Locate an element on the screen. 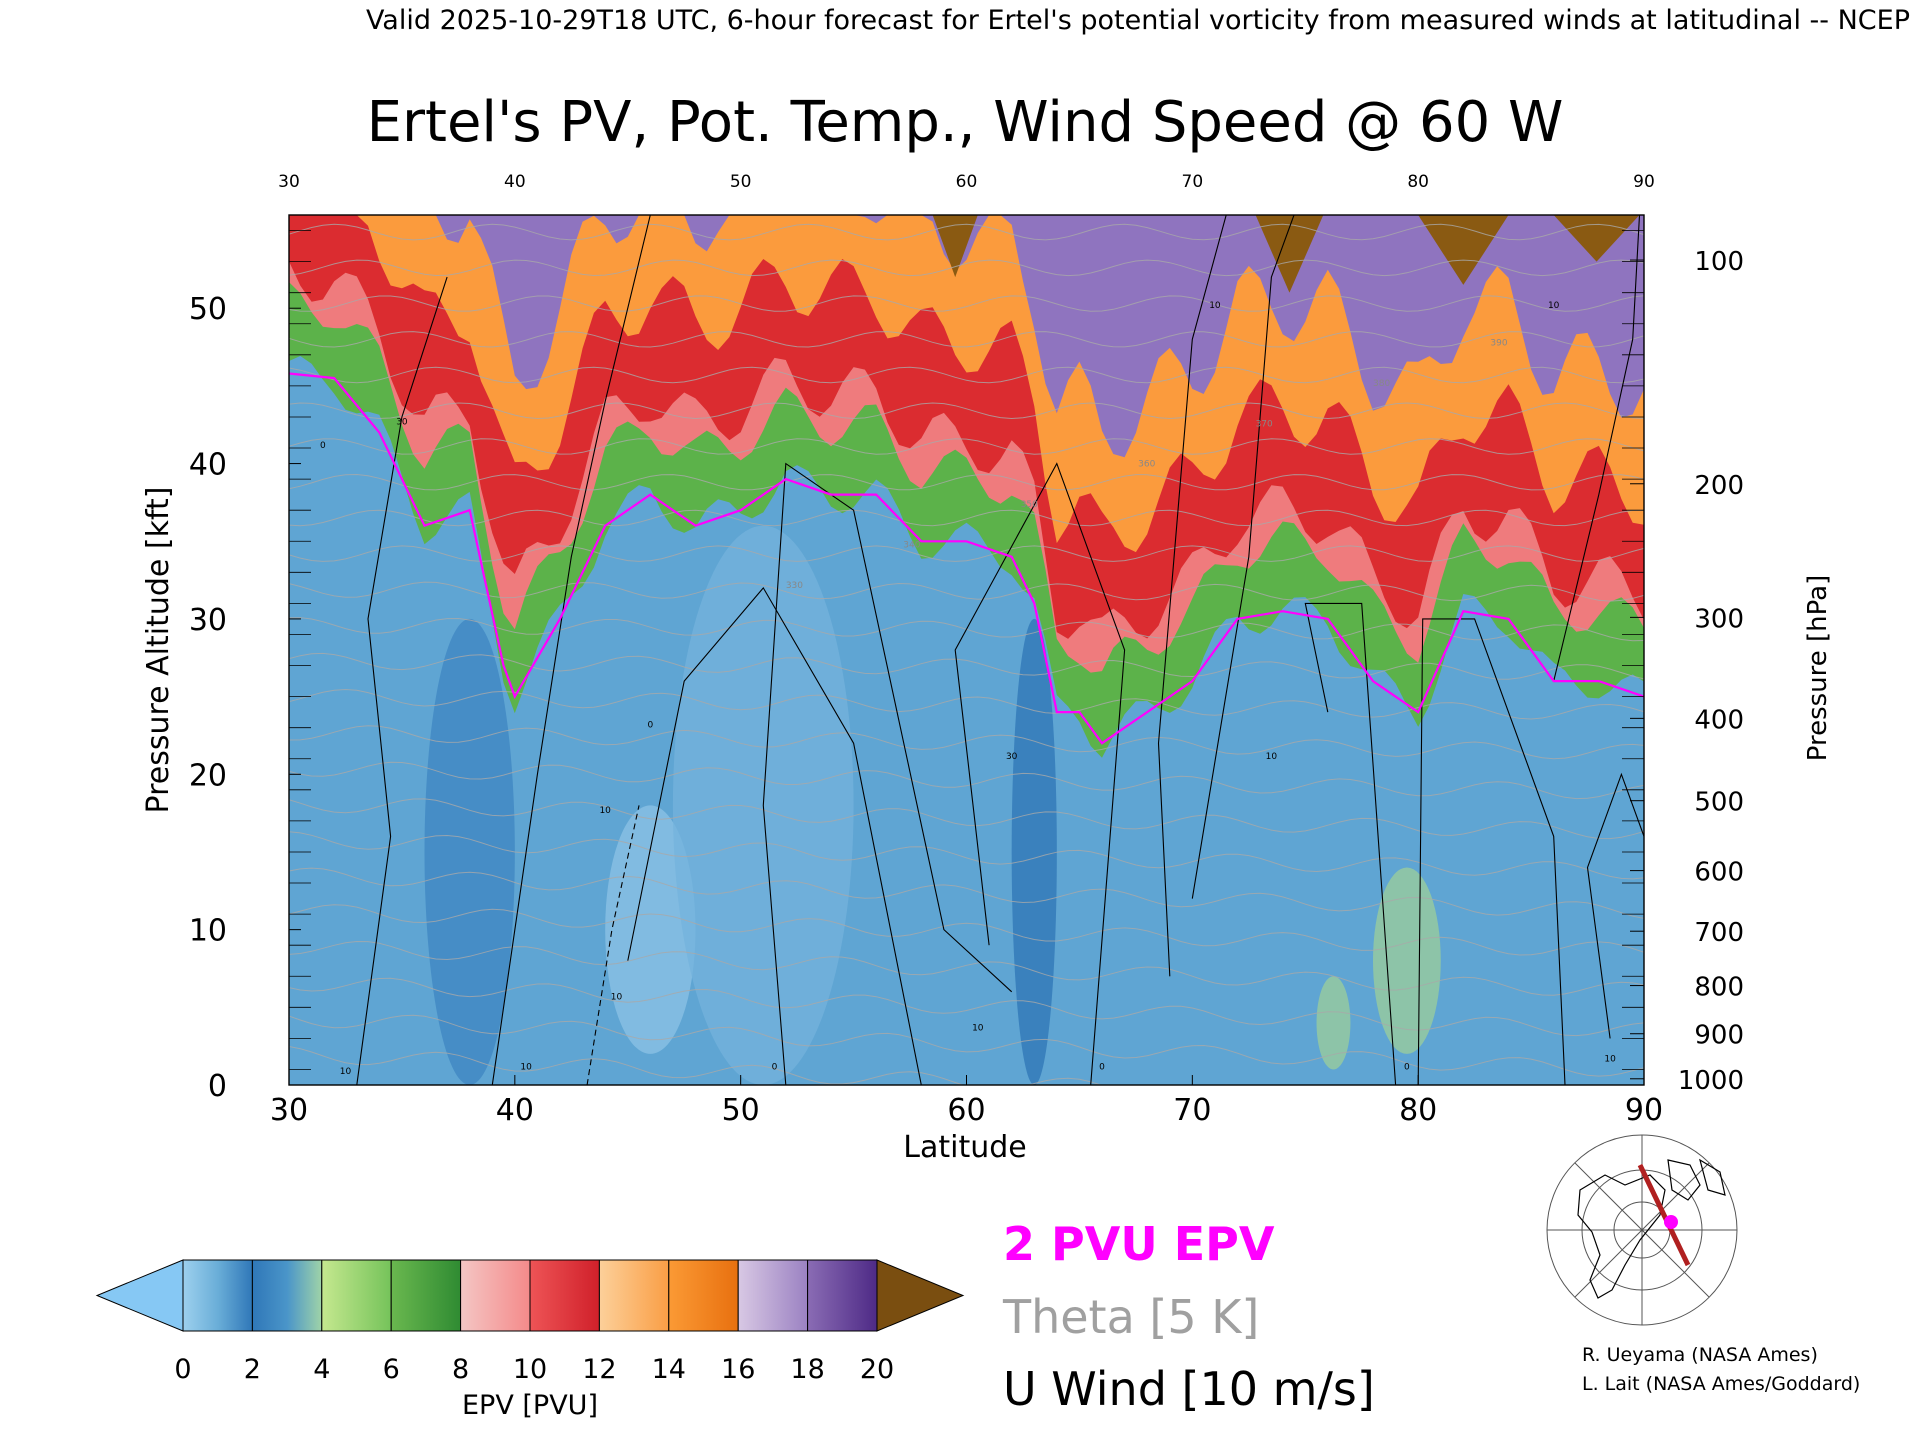 Image resolution: width=1920 pixels, height=1440 pixels. x-tick-label: 70 is located at coordinates (1192, 1110).